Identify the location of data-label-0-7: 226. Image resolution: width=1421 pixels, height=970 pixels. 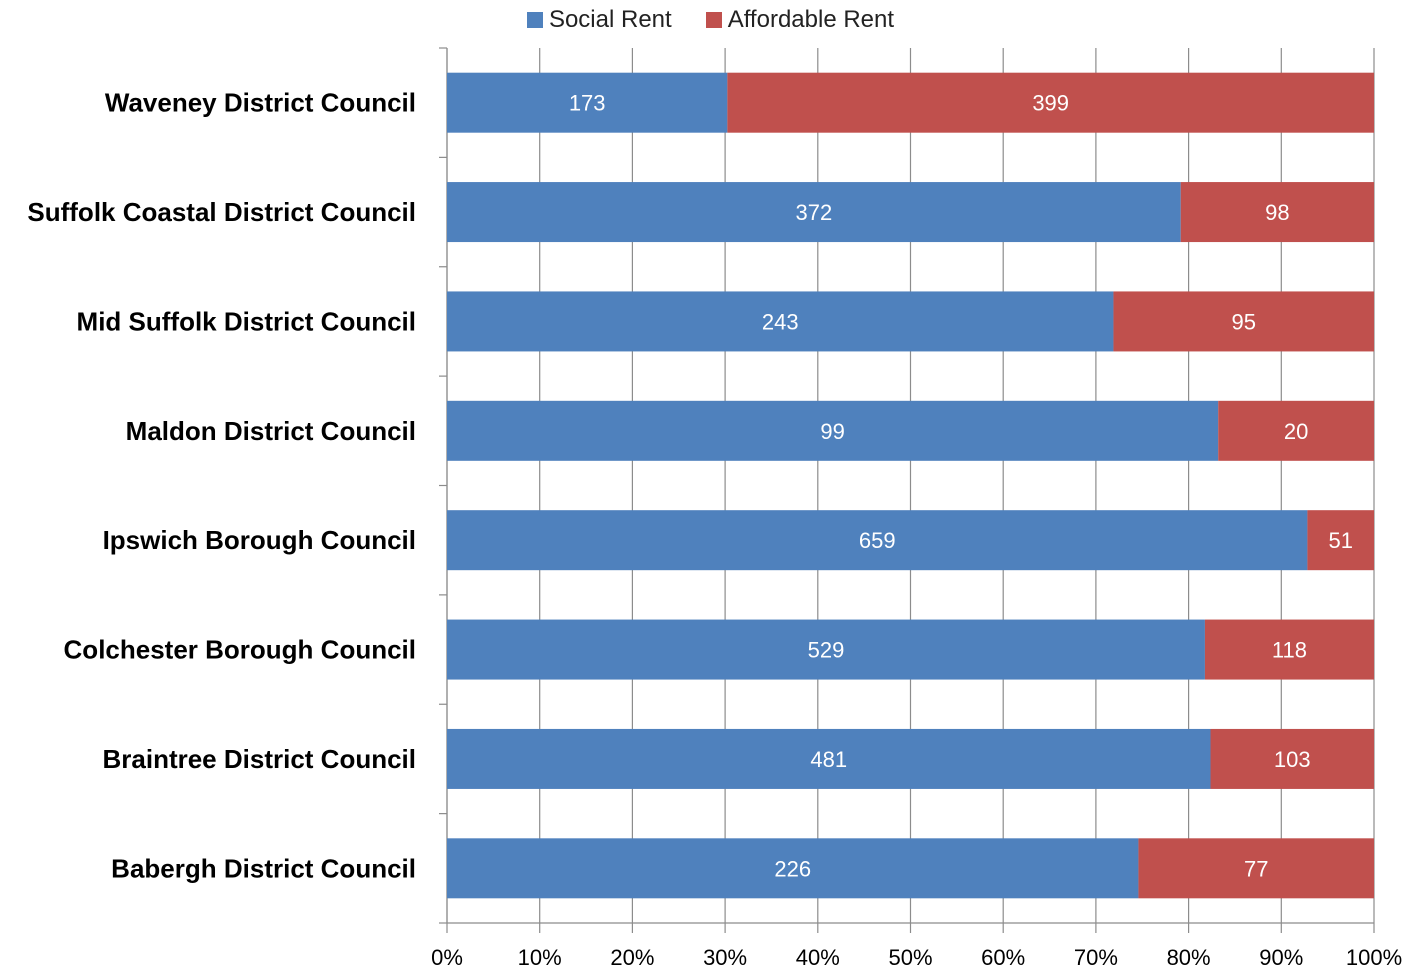
(792, 868).